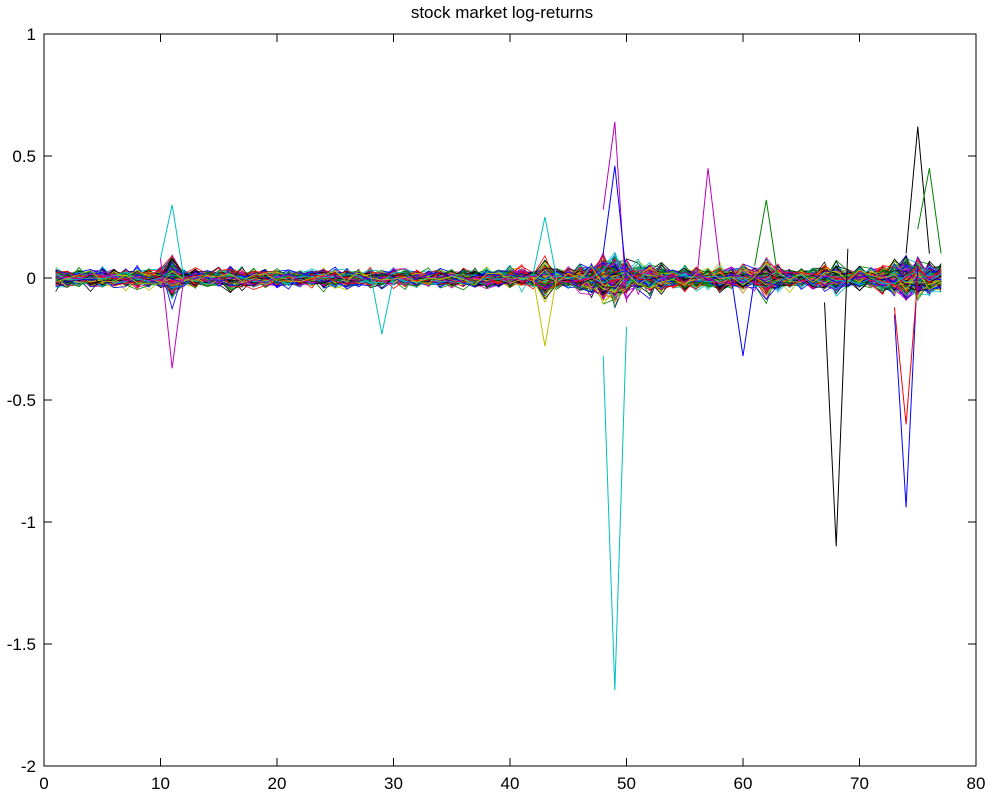 This screenshot has height=795, width=988. Describe the element at coordinates (21, 644) in the screenshot. I see `y-tick-label: -1.5` at that location.